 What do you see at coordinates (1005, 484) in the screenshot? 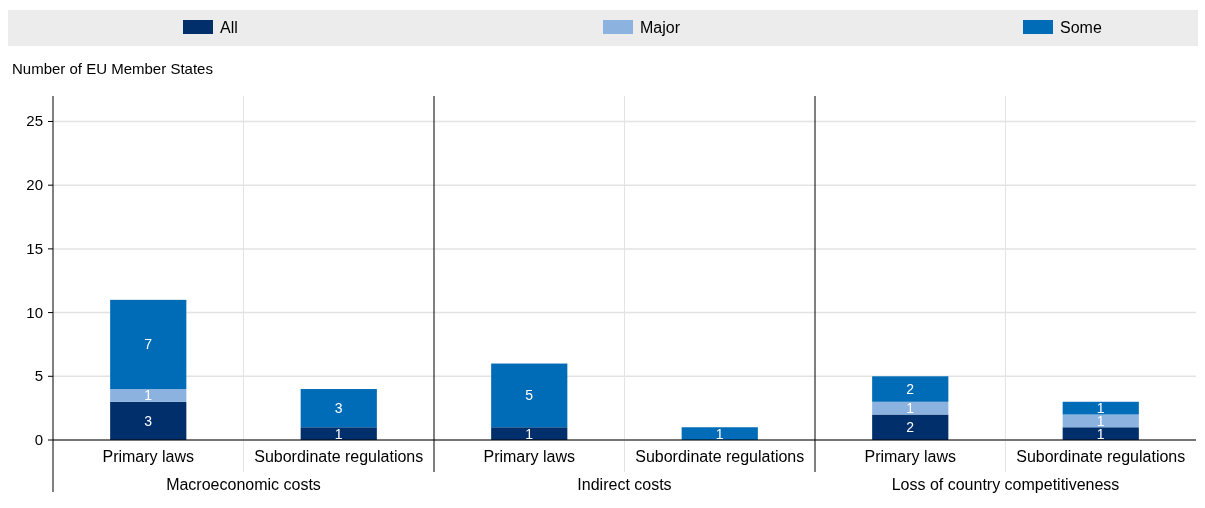
I see `text: Loss of country competitiveness` at bounding box center [1005, 484].